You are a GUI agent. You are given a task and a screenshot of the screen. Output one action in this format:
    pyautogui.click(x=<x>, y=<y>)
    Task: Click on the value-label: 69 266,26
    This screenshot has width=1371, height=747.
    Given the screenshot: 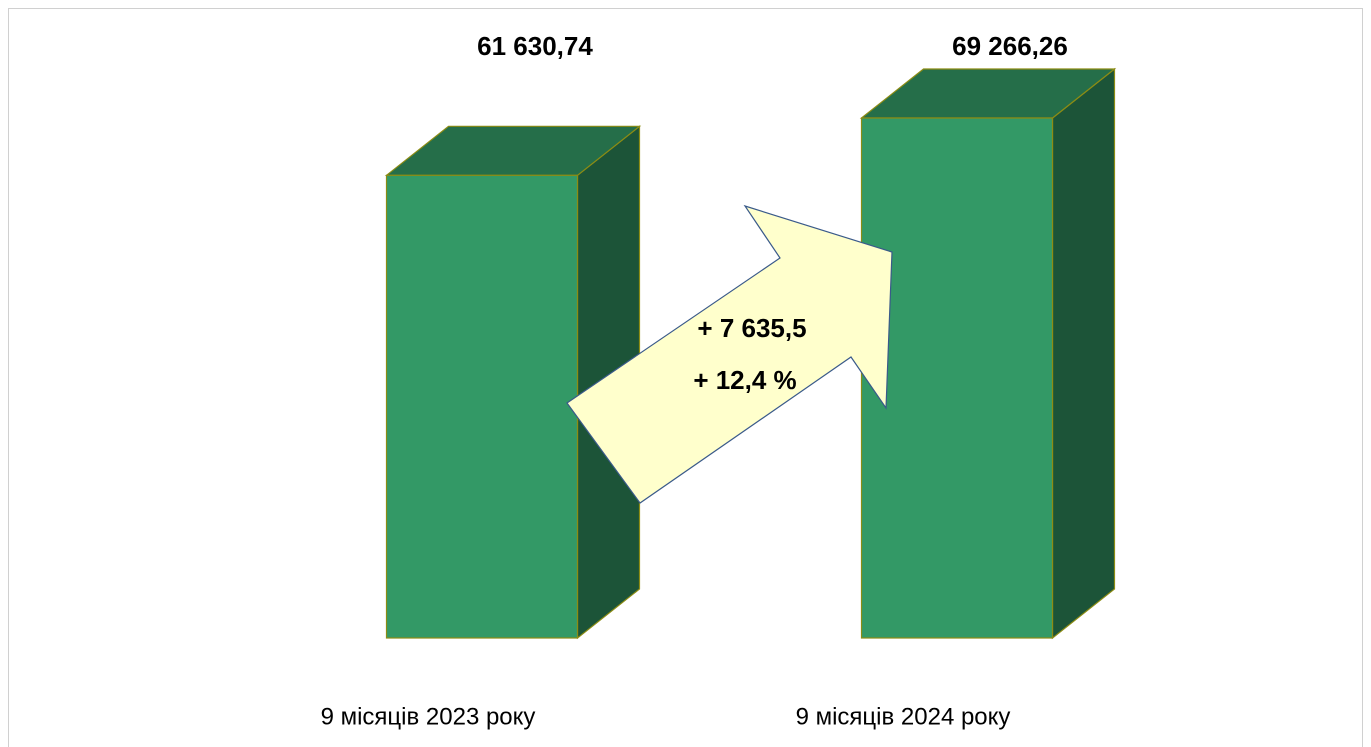 What is the action you would take?
    pyautogui.click(x=1010, y=46)
    